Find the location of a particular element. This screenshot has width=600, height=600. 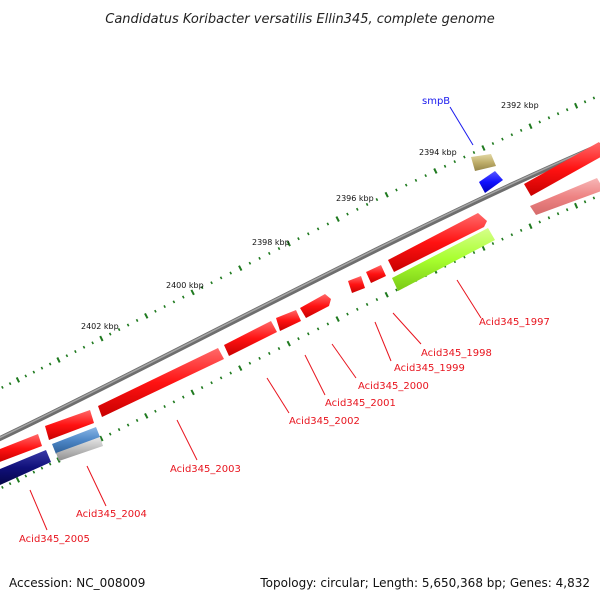

gene-label-2005: Acid345_2005 is located at coordinates (54, 539).